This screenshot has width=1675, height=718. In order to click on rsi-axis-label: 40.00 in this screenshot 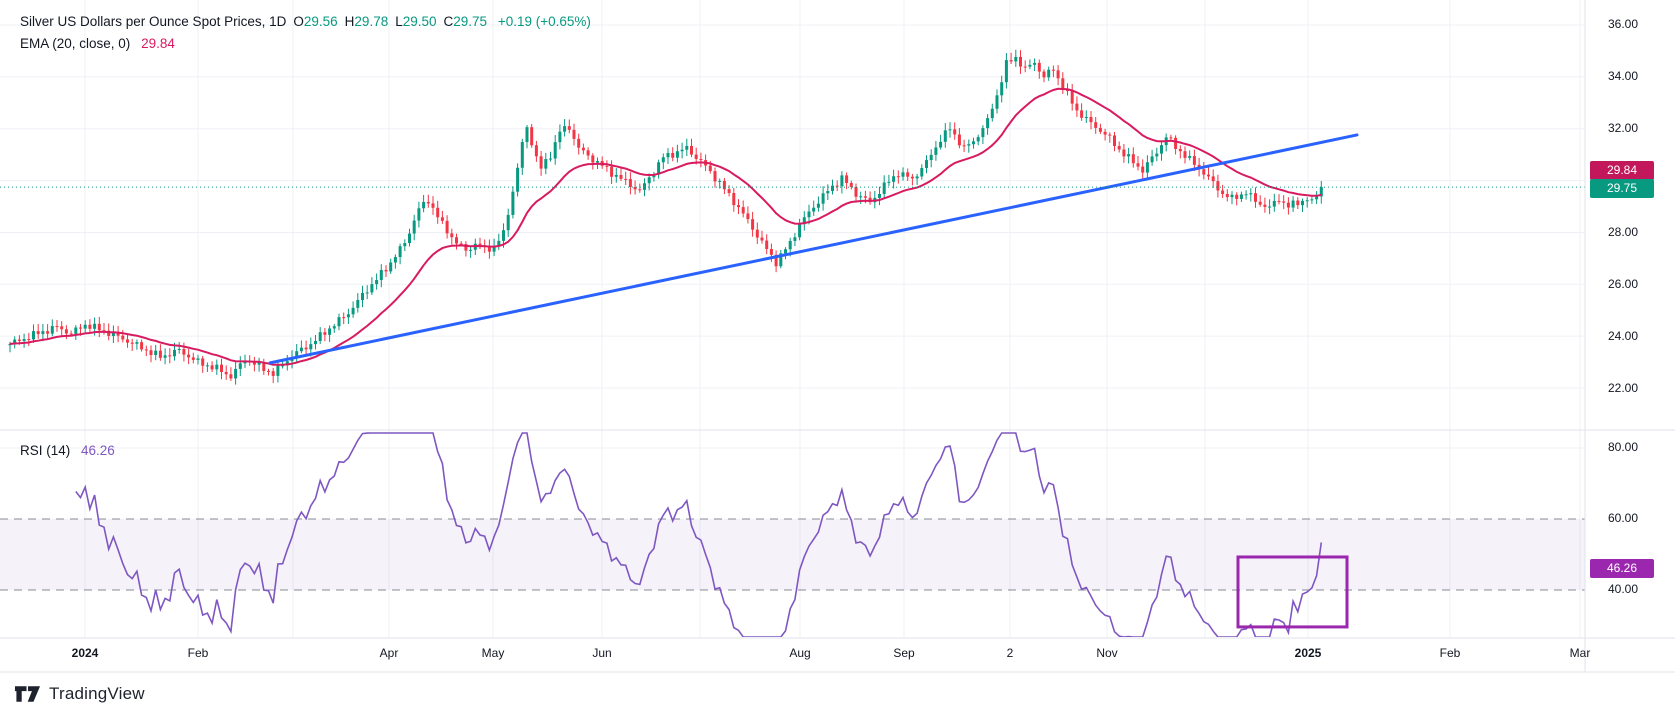, I will do `click(1623, 589)`.